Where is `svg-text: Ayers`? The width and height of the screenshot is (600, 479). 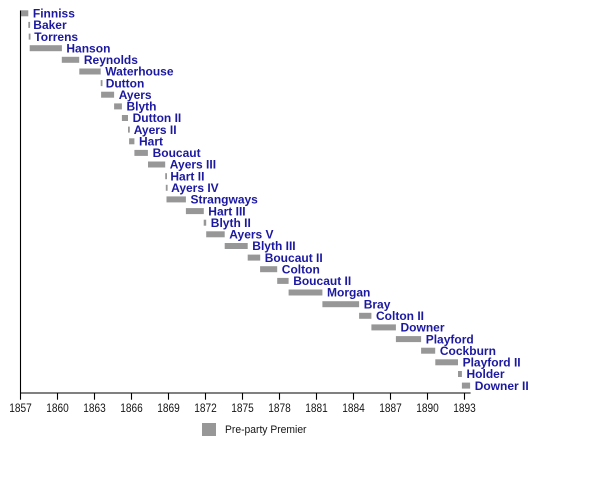 svg-text: Ayers is located at coordinates (135, 95).